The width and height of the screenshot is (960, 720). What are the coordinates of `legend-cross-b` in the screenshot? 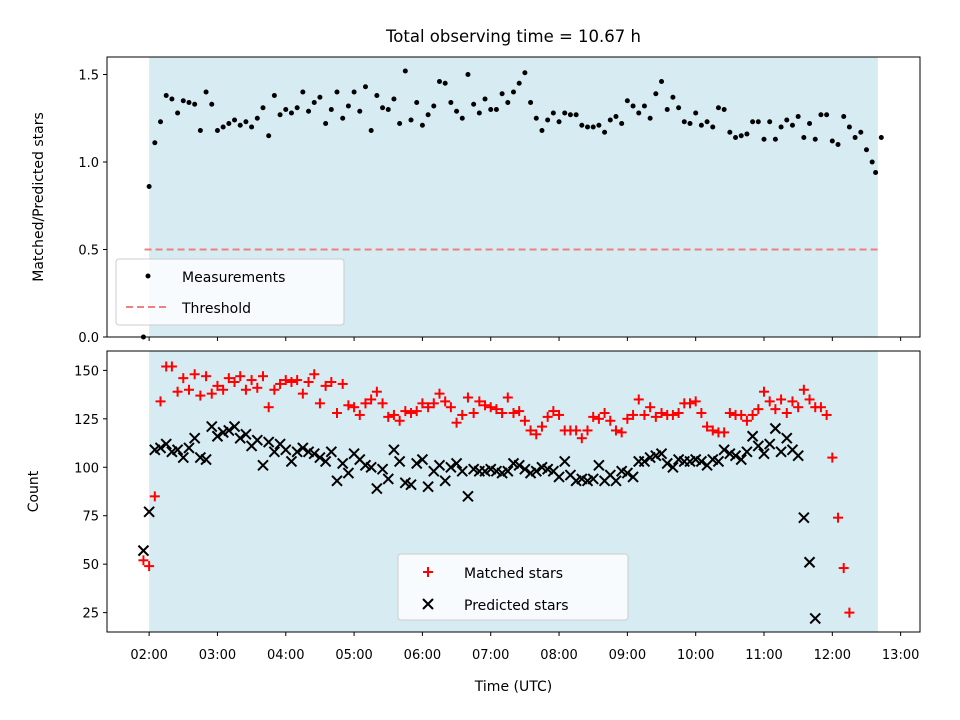 It's located at (428, 604).